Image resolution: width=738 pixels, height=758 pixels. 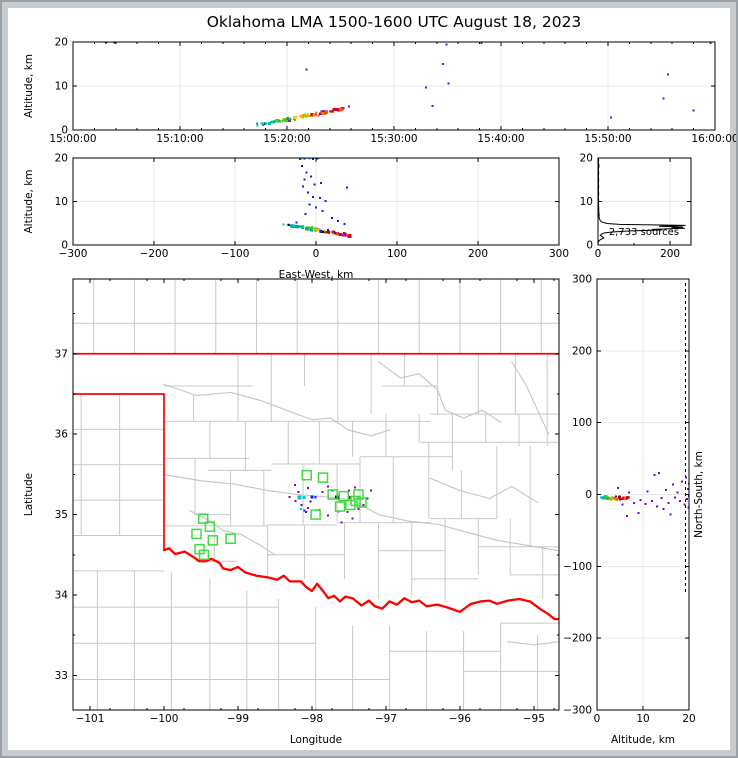 I want to click on source-count-label: 2,733 sources, so click(x=644, y=232).